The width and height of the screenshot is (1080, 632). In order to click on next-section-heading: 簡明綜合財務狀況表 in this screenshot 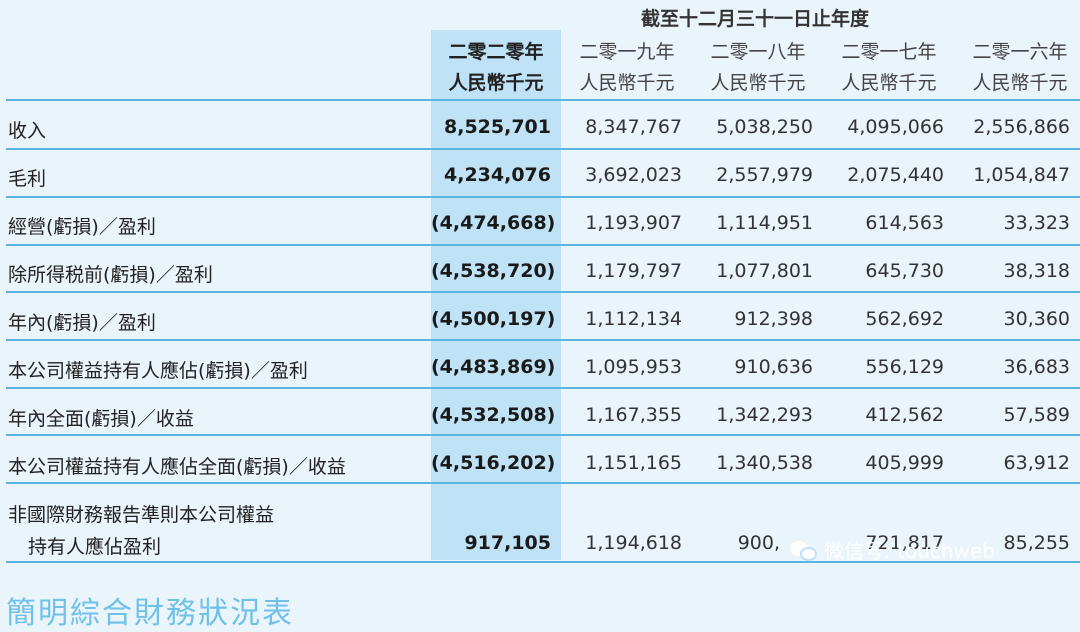, I will do `click(150, 613)`.